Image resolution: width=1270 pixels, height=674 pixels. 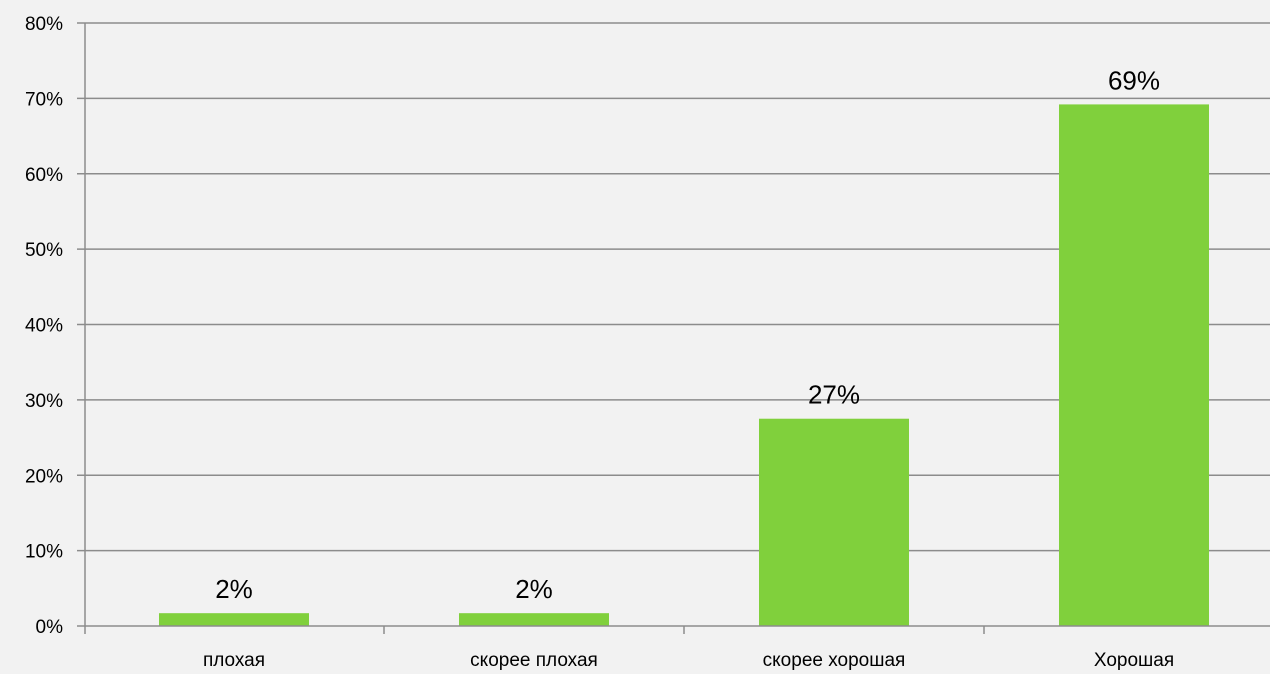 I want to click on y-tick-label: 50%, so click(x=44, y=250).